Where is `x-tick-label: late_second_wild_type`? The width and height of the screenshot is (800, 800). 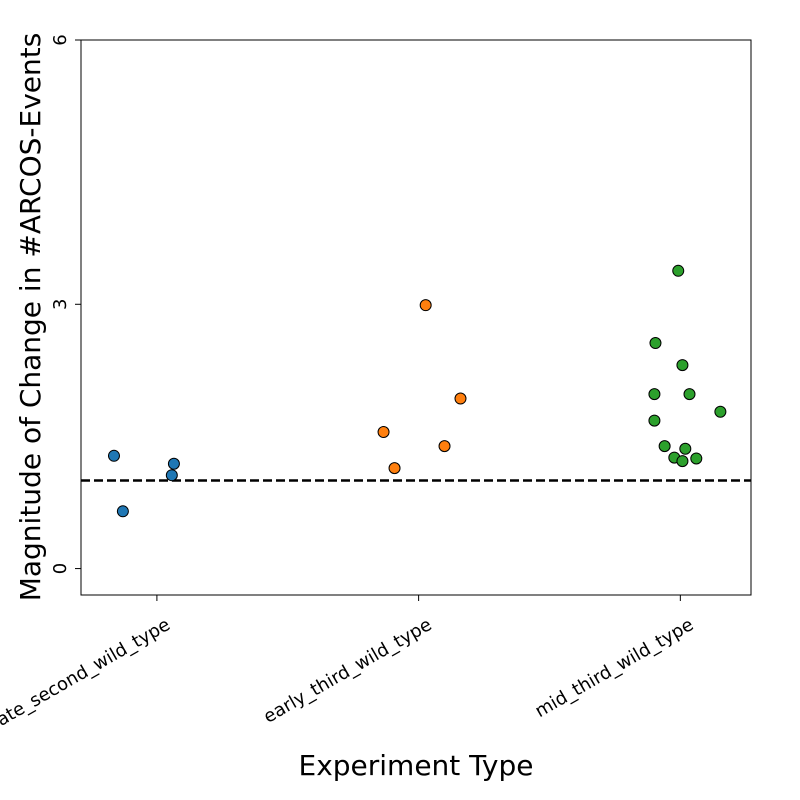 x-tick-label: late_second_wild_type is located at coordinates (87, 673).